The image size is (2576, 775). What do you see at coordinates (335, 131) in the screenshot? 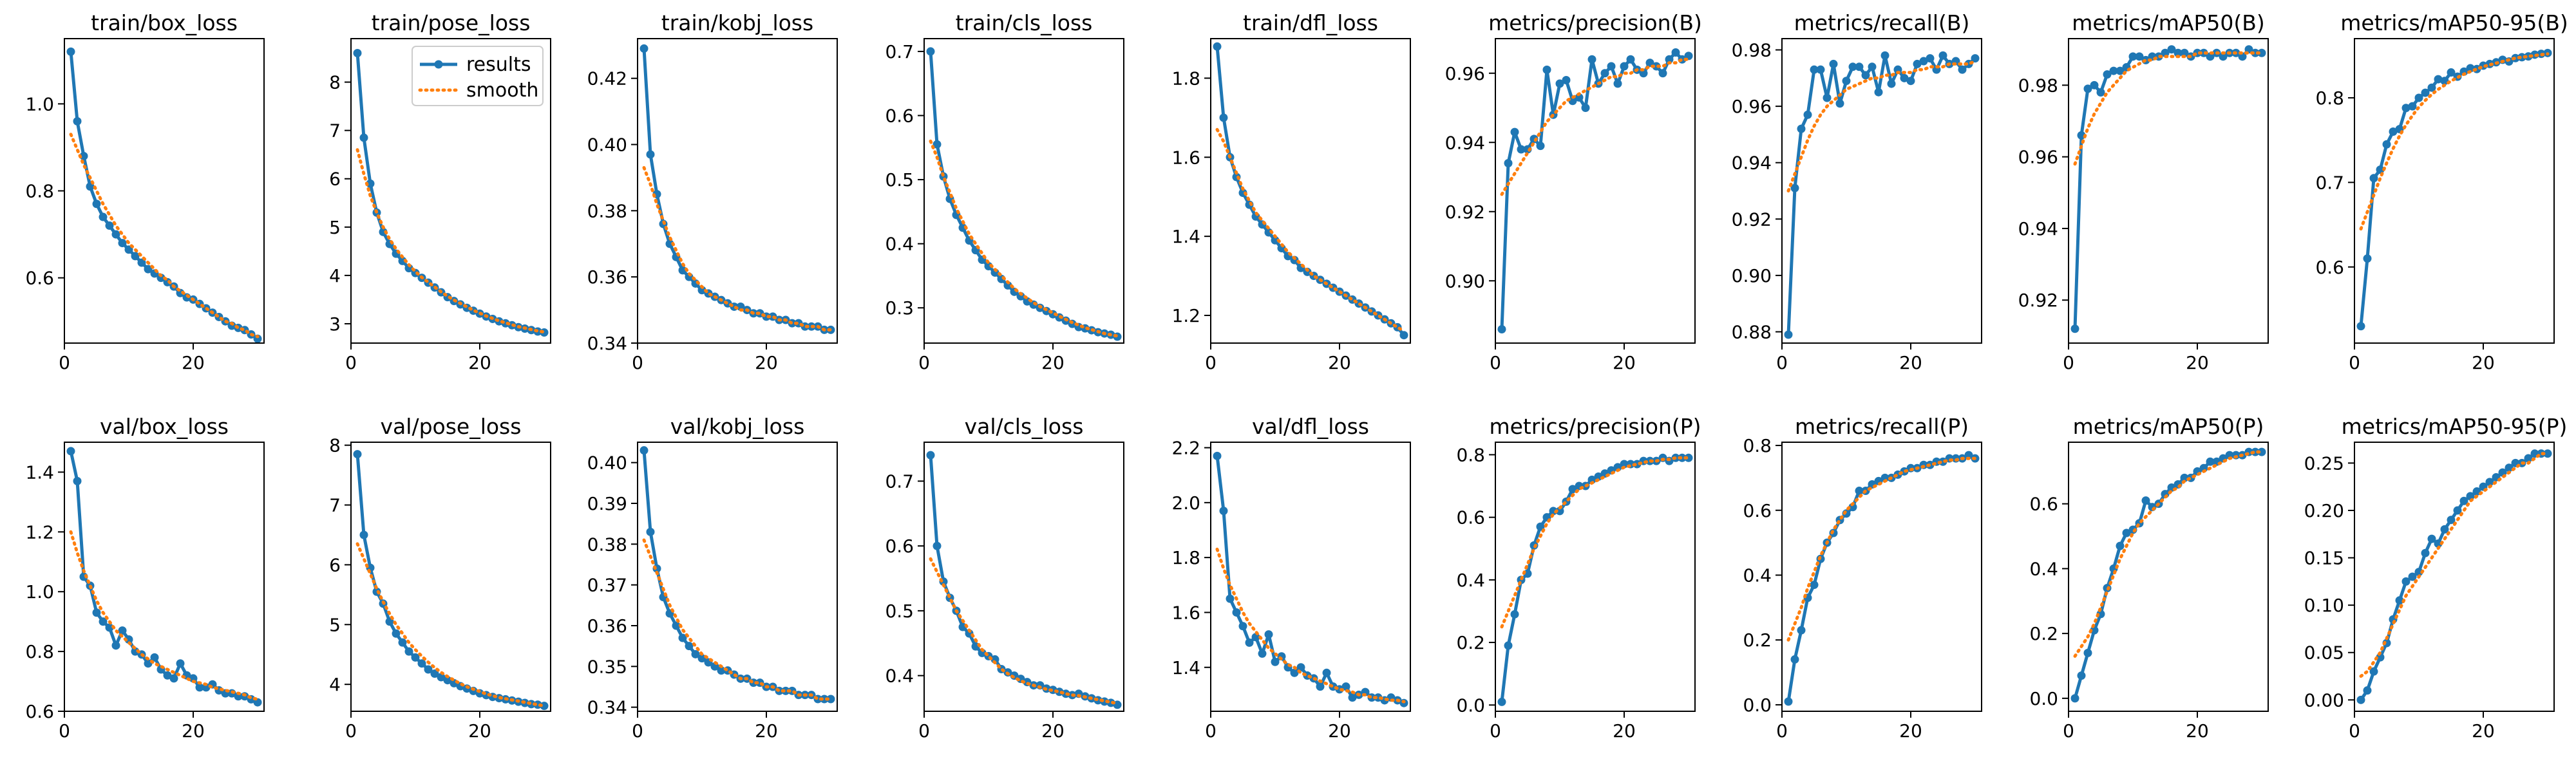
I see `y-tick-label: 7` at bounding box center [335, 131].